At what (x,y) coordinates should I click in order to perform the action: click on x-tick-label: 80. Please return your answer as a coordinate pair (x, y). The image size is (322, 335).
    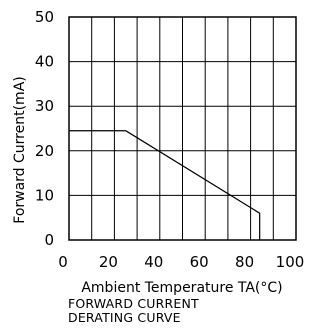
    Looking at the image, I should click on (244, 262).